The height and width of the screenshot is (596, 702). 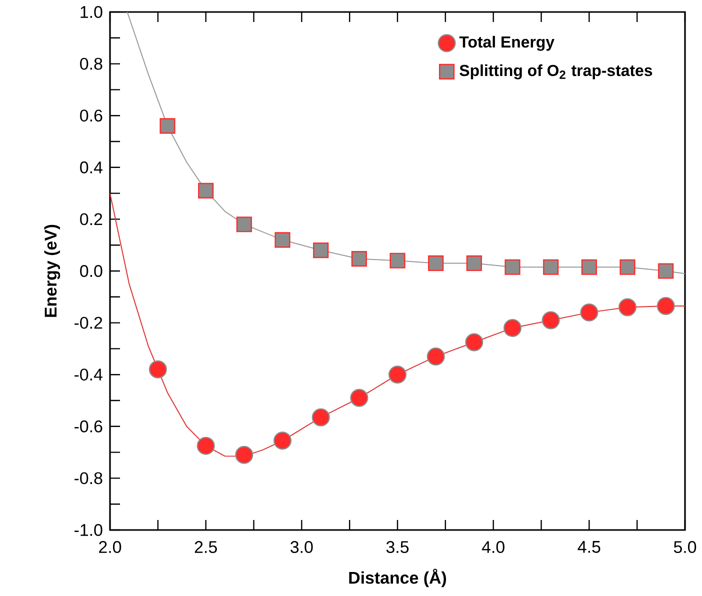 I want to click on y-tick-label: 0.2, so click(x=91, y=219).